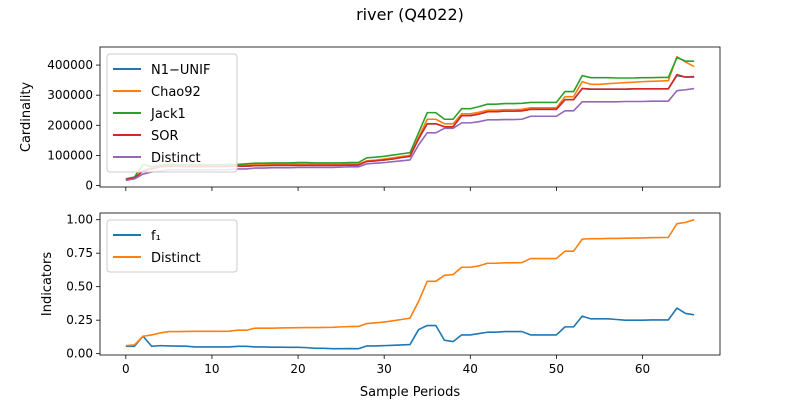  Describe the element at coordinates (79, 253) in the screenshot. I see `panel-1-y-tick-label-3: 0.75` at that location.